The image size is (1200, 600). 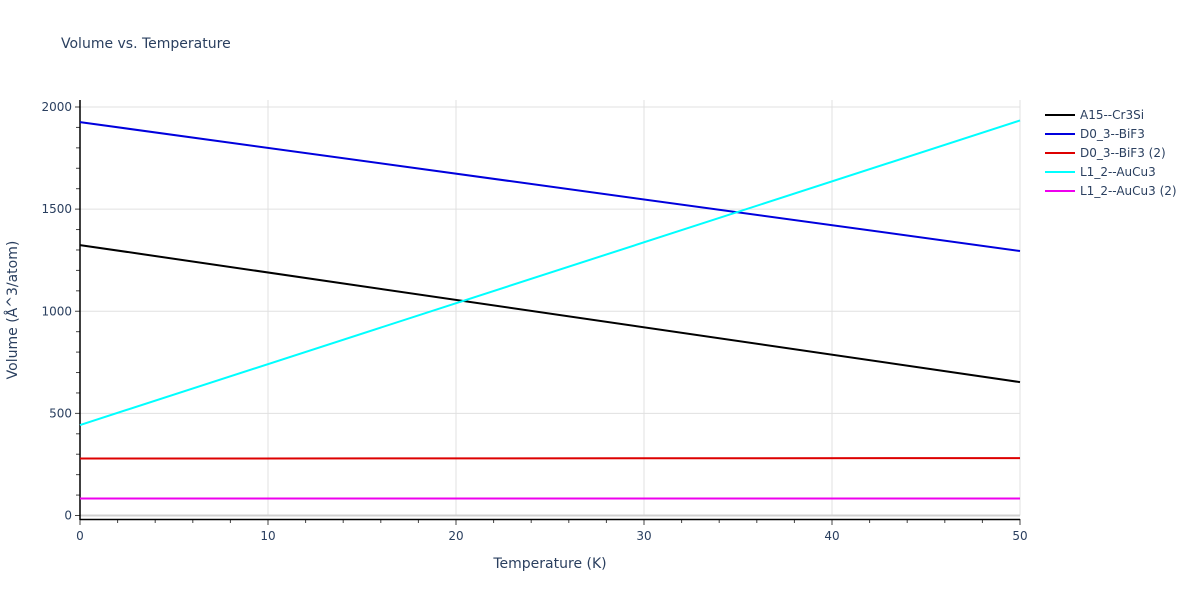 I want to click on legend-label: L1_2--AuCu3, so click(x=1118, y=172).